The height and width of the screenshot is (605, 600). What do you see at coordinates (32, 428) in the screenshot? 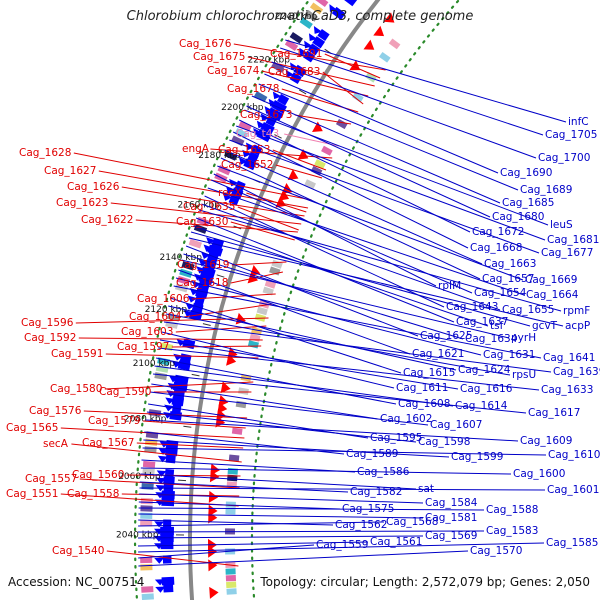
I see `gene-label-forward: Cag_1565` at bounding box center [32, 428].